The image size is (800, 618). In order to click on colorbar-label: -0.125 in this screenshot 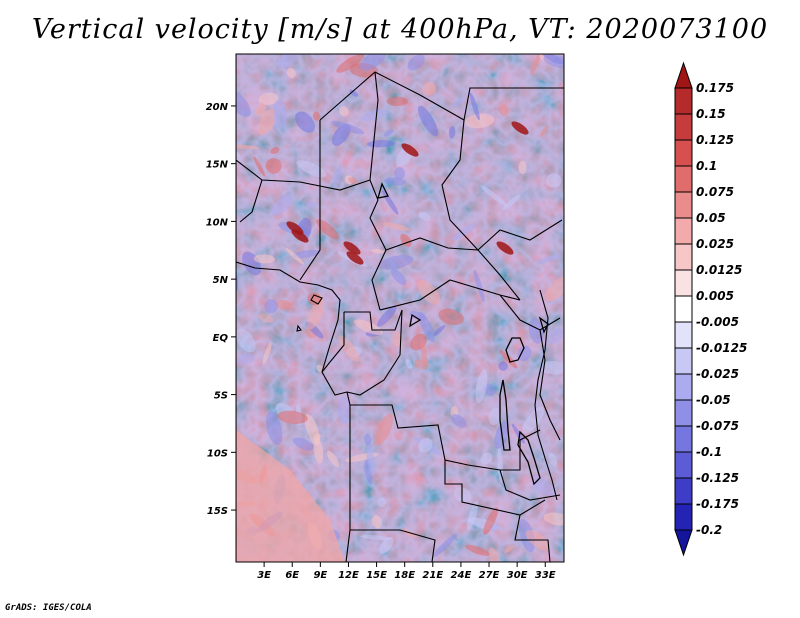, I will do `click(717, 478)`.